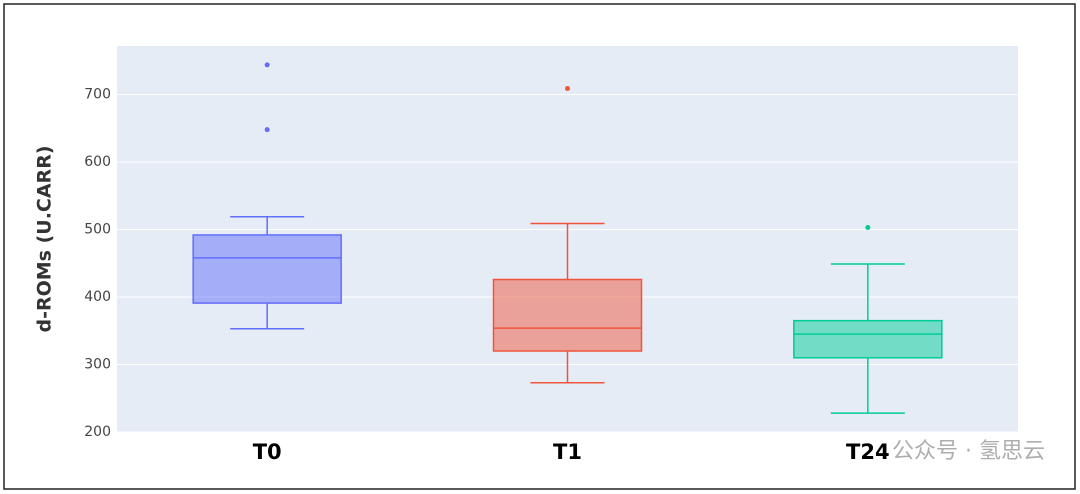 Image resolution: width=1080 pixels, height=494 pixels. What do you see at coordinates (97, 162) in the screenshot?
I see `y-tick-label: 600` at bounding box center [97, 162].